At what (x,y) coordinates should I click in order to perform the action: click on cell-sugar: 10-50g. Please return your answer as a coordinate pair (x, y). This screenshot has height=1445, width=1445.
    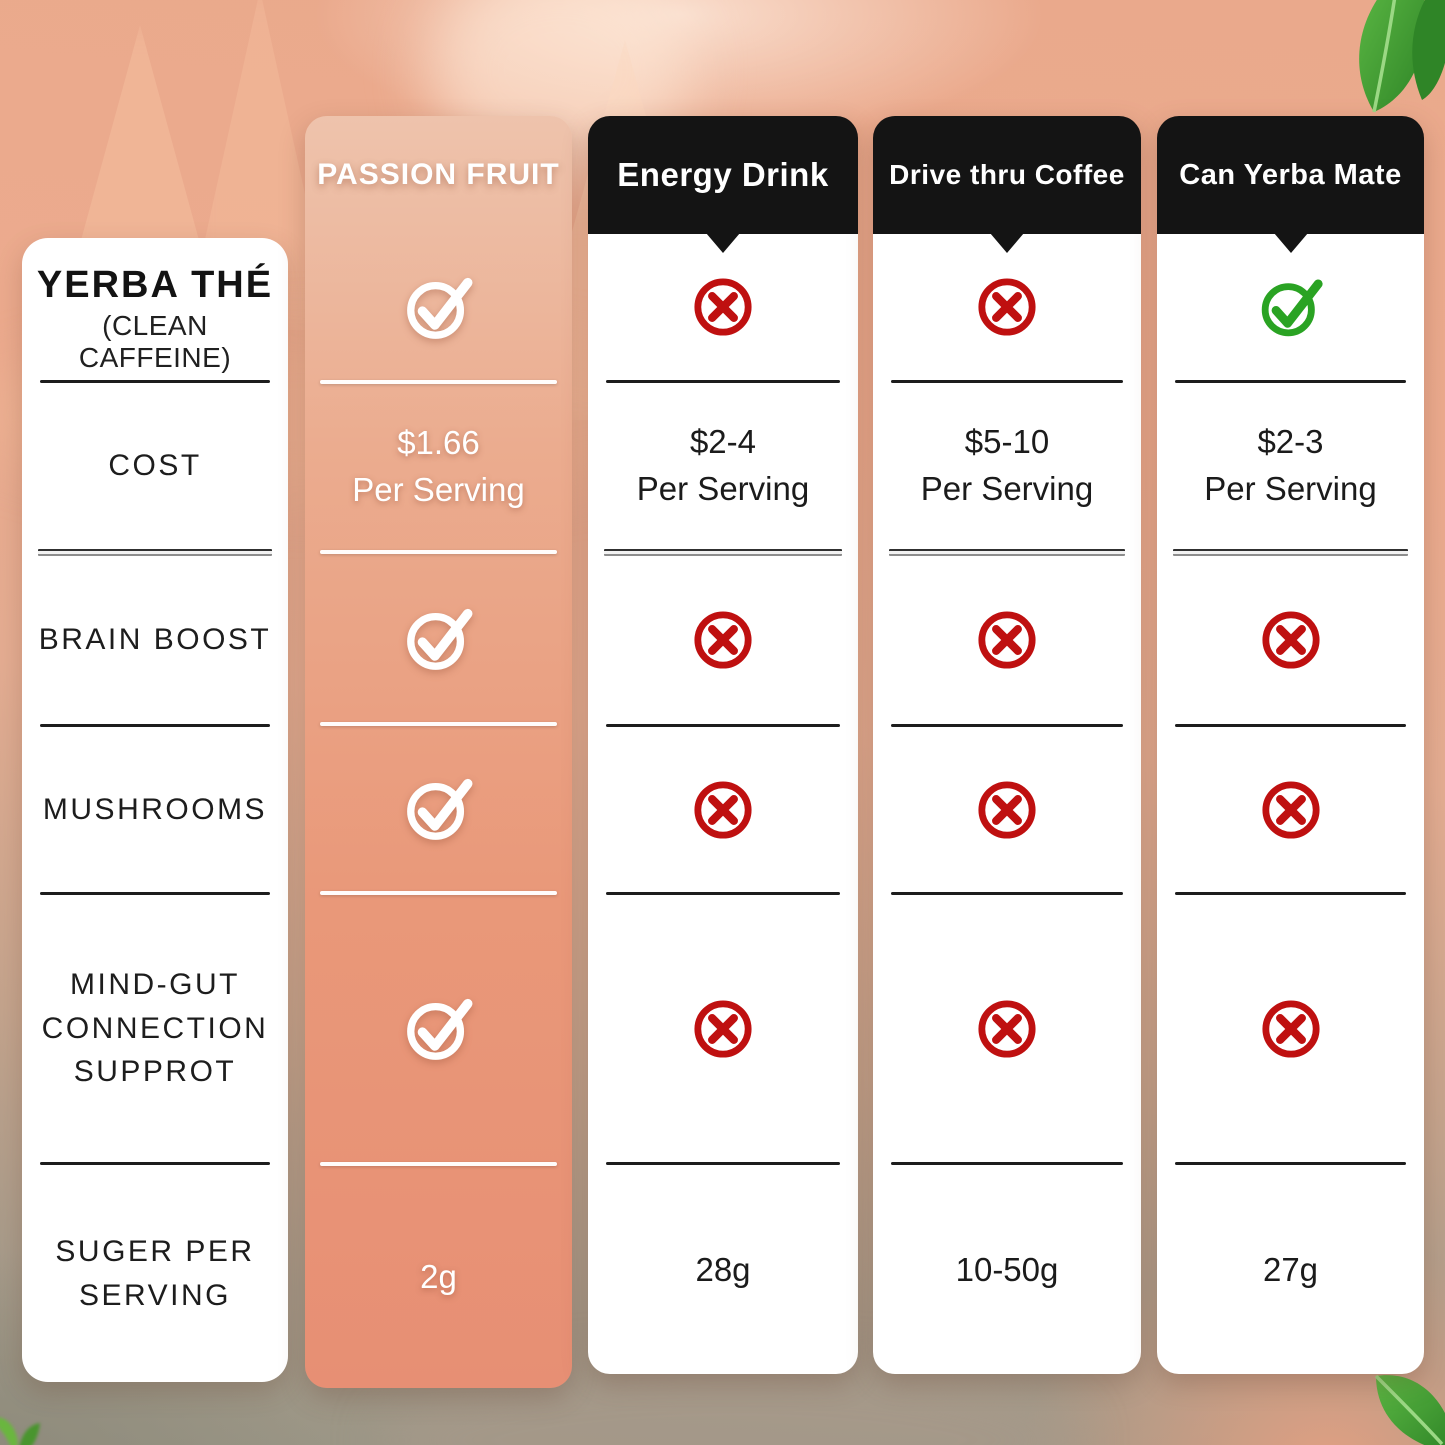
    Looking at the image, I should click on (1007, 1269).